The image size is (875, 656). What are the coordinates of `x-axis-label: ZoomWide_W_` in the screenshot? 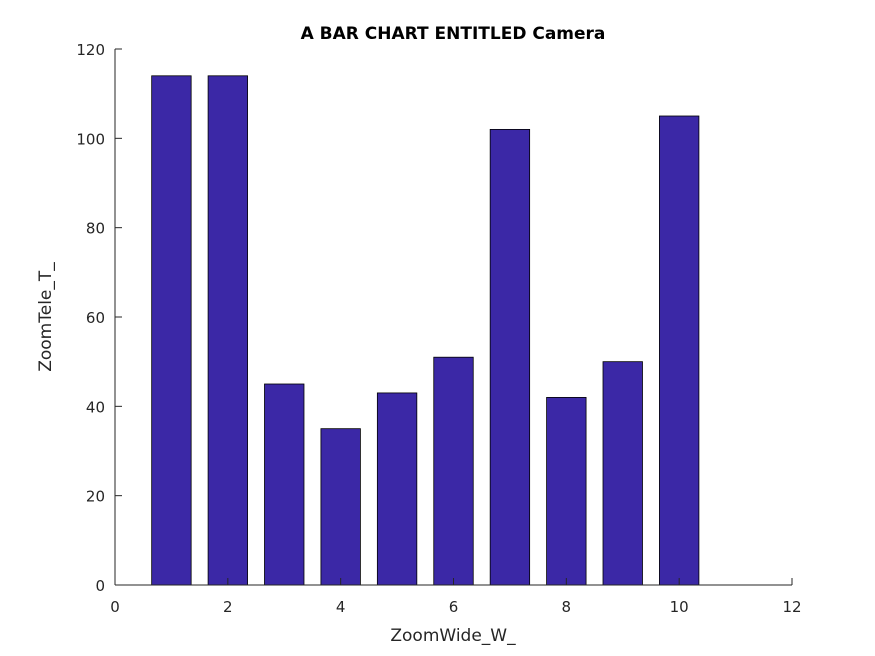 It's located at (453, 636).